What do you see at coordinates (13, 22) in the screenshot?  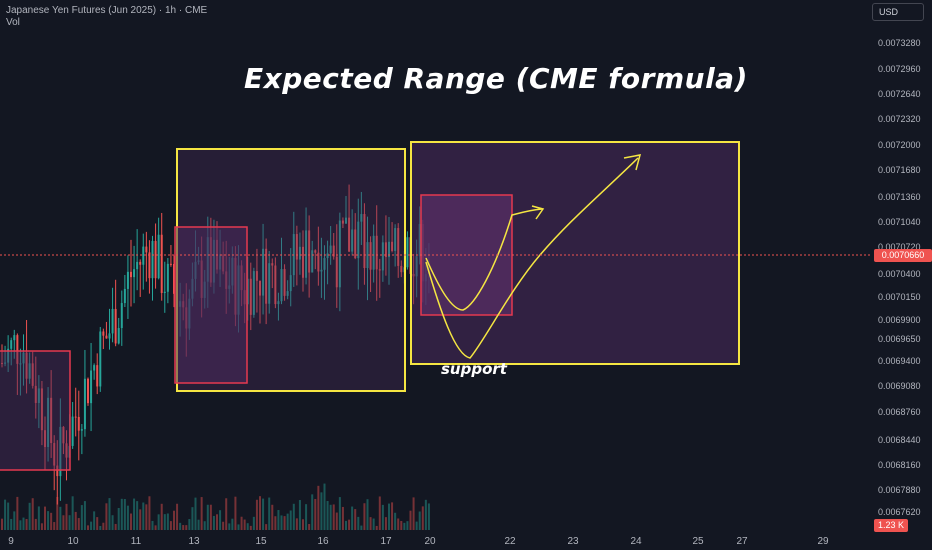 I see `volume-label: Vol` at bounding box center [13, 22].